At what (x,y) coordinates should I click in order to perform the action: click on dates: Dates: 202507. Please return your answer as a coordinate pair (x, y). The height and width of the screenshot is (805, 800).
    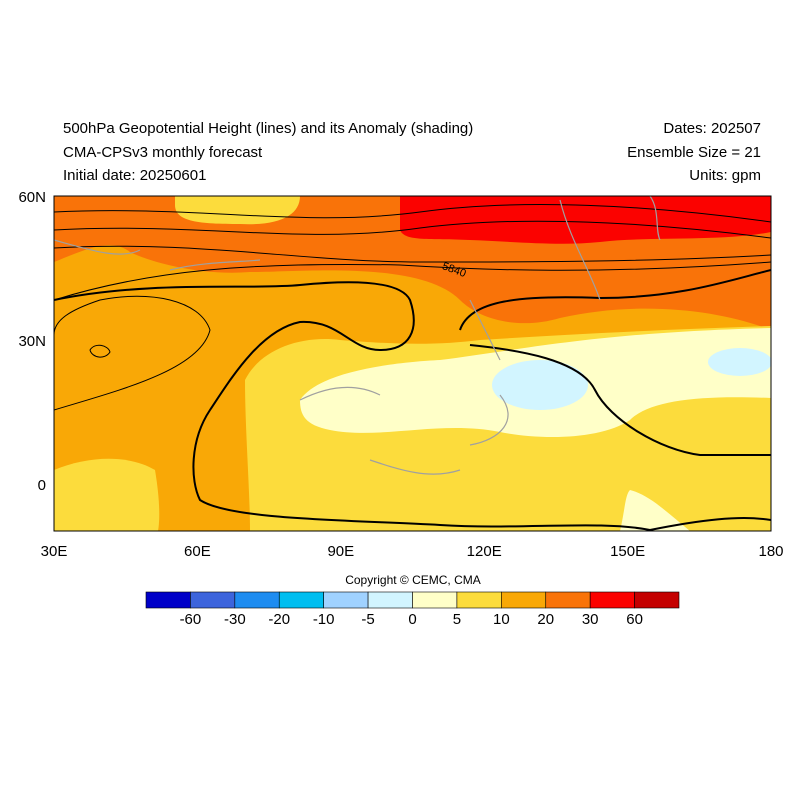
    Looking at the image, I should click on (712, 128).